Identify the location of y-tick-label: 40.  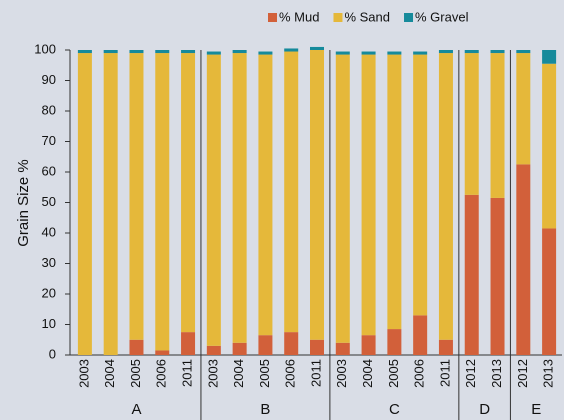
(49, 231).